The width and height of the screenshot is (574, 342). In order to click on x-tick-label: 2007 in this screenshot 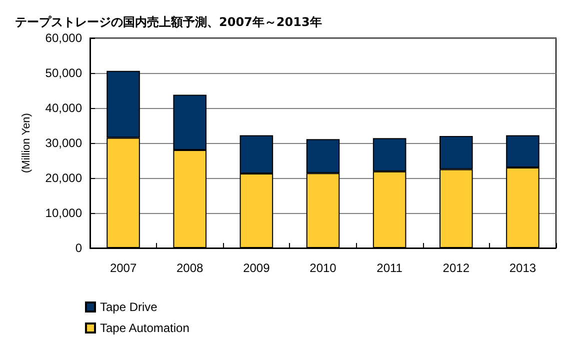, I will do `click(123, 268)`.